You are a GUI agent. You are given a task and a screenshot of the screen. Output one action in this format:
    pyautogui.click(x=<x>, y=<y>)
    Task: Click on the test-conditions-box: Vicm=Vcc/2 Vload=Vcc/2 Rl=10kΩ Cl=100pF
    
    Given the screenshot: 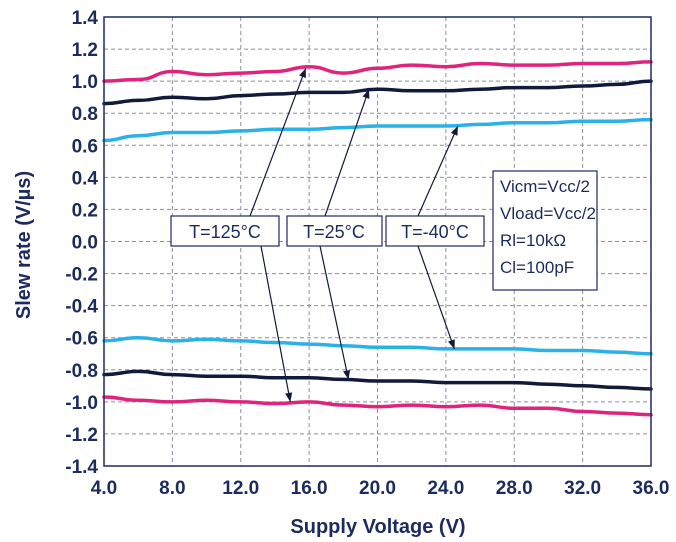 What is the action you would take?
    pyautogui.click(x=545, y=230)
    